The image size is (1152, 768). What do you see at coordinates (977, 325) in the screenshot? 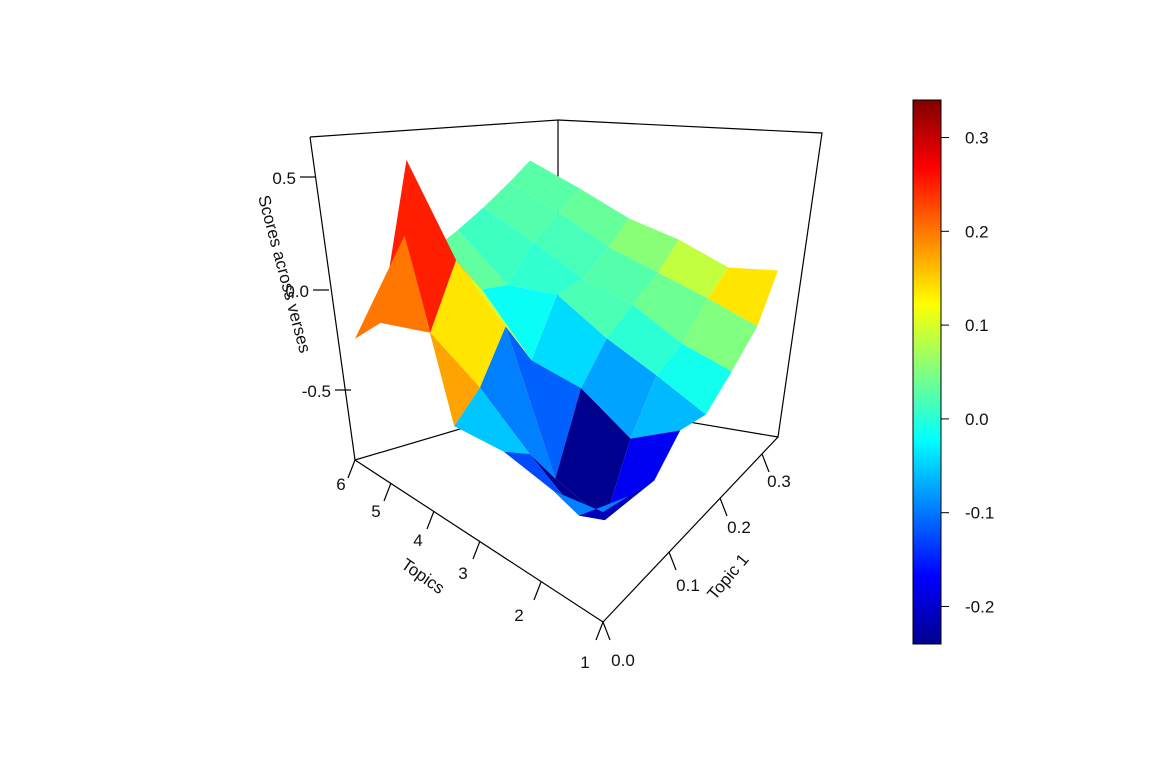
I see `colorbar-tick-label: 0.1` at bounding box center [977, 325].